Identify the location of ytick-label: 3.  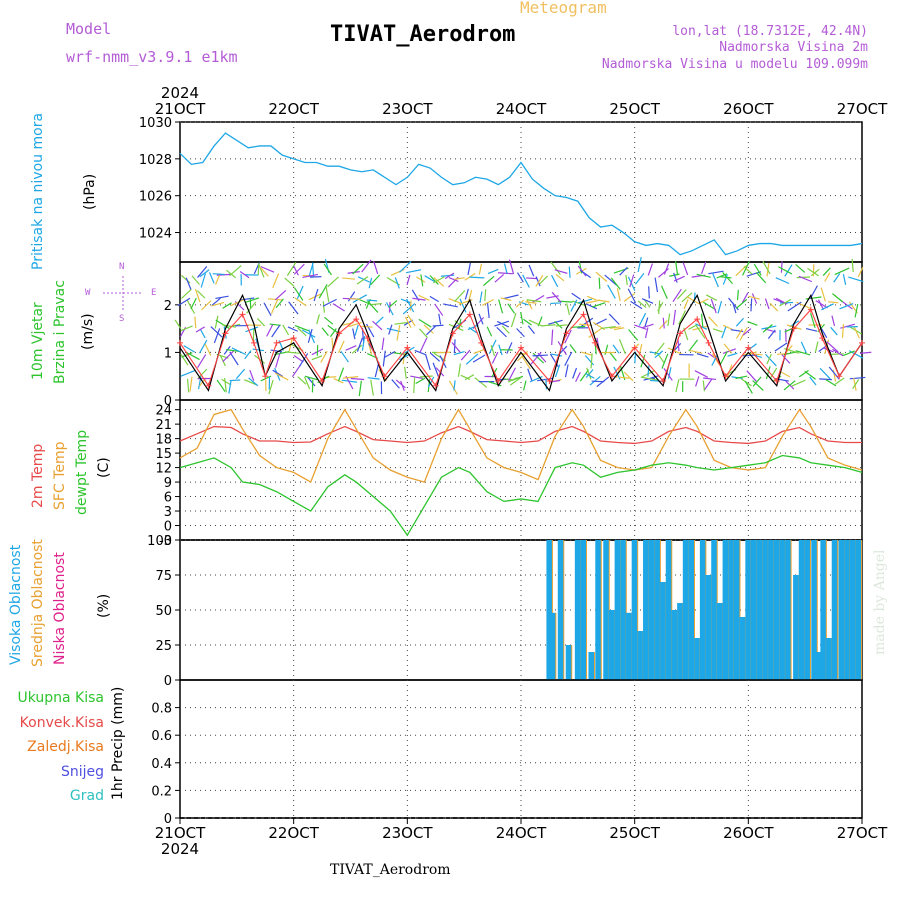
(168, 512).